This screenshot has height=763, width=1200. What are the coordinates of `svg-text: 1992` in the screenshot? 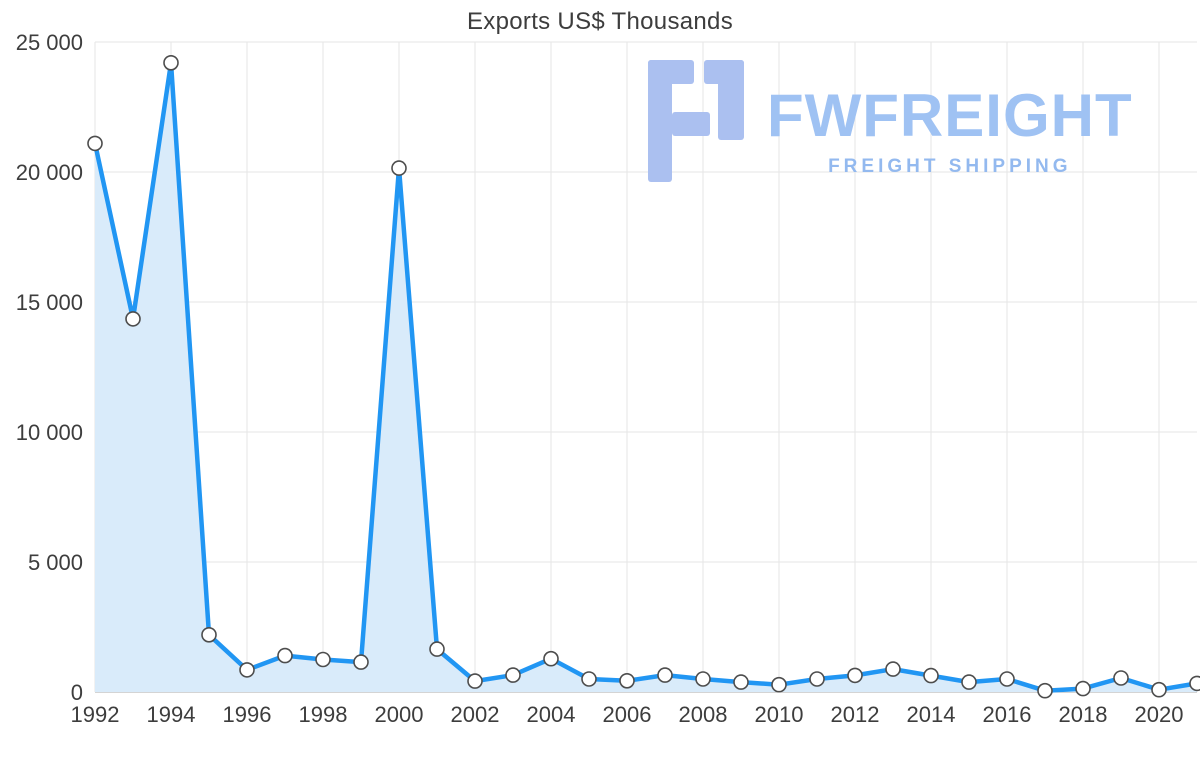 It's located at (95, 714).